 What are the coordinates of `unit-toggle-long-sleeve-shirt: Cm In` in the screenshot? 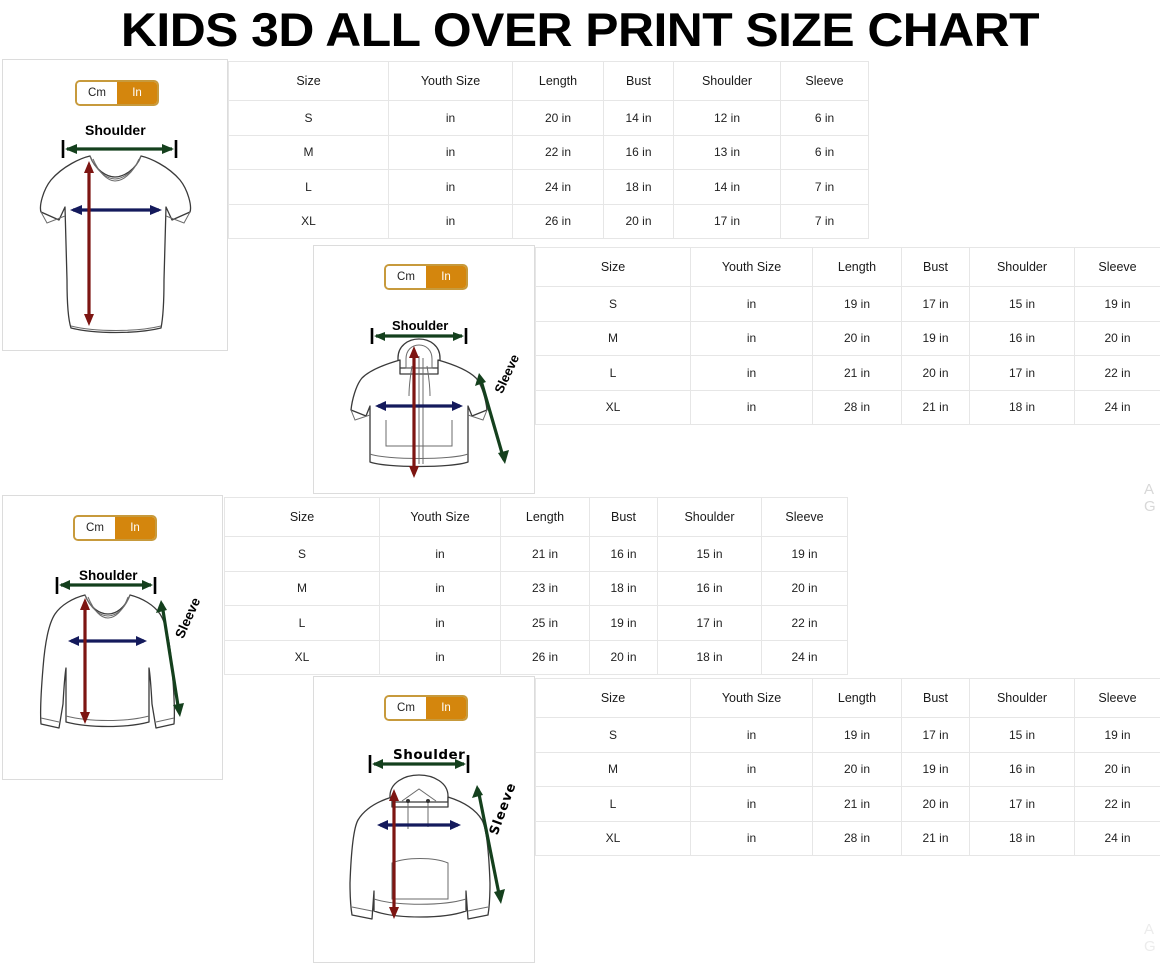 It's located at (115, 528).